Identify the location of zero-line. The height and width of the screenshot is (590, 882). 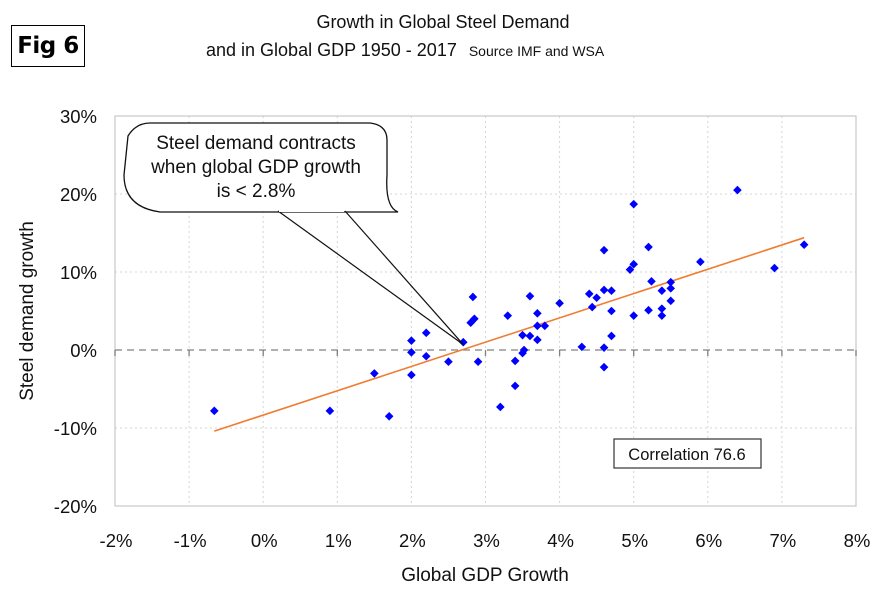
(485, 352).